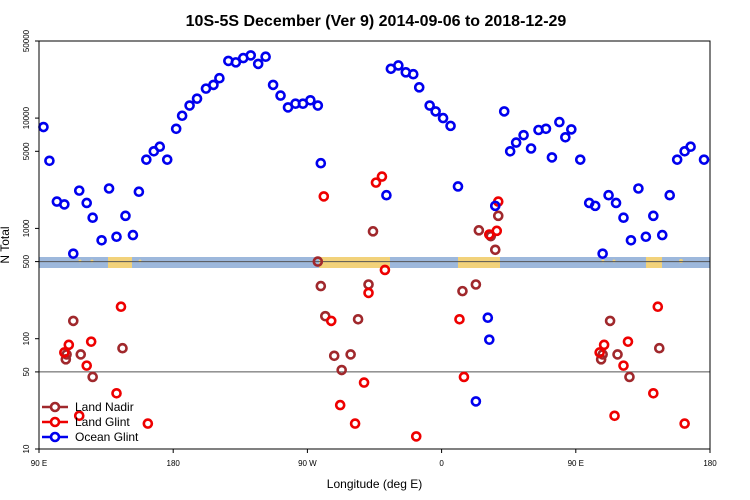 The height and width of the screenshot is (500, 750). I want to click on y-tick-label: 5000, so click(26, 151).